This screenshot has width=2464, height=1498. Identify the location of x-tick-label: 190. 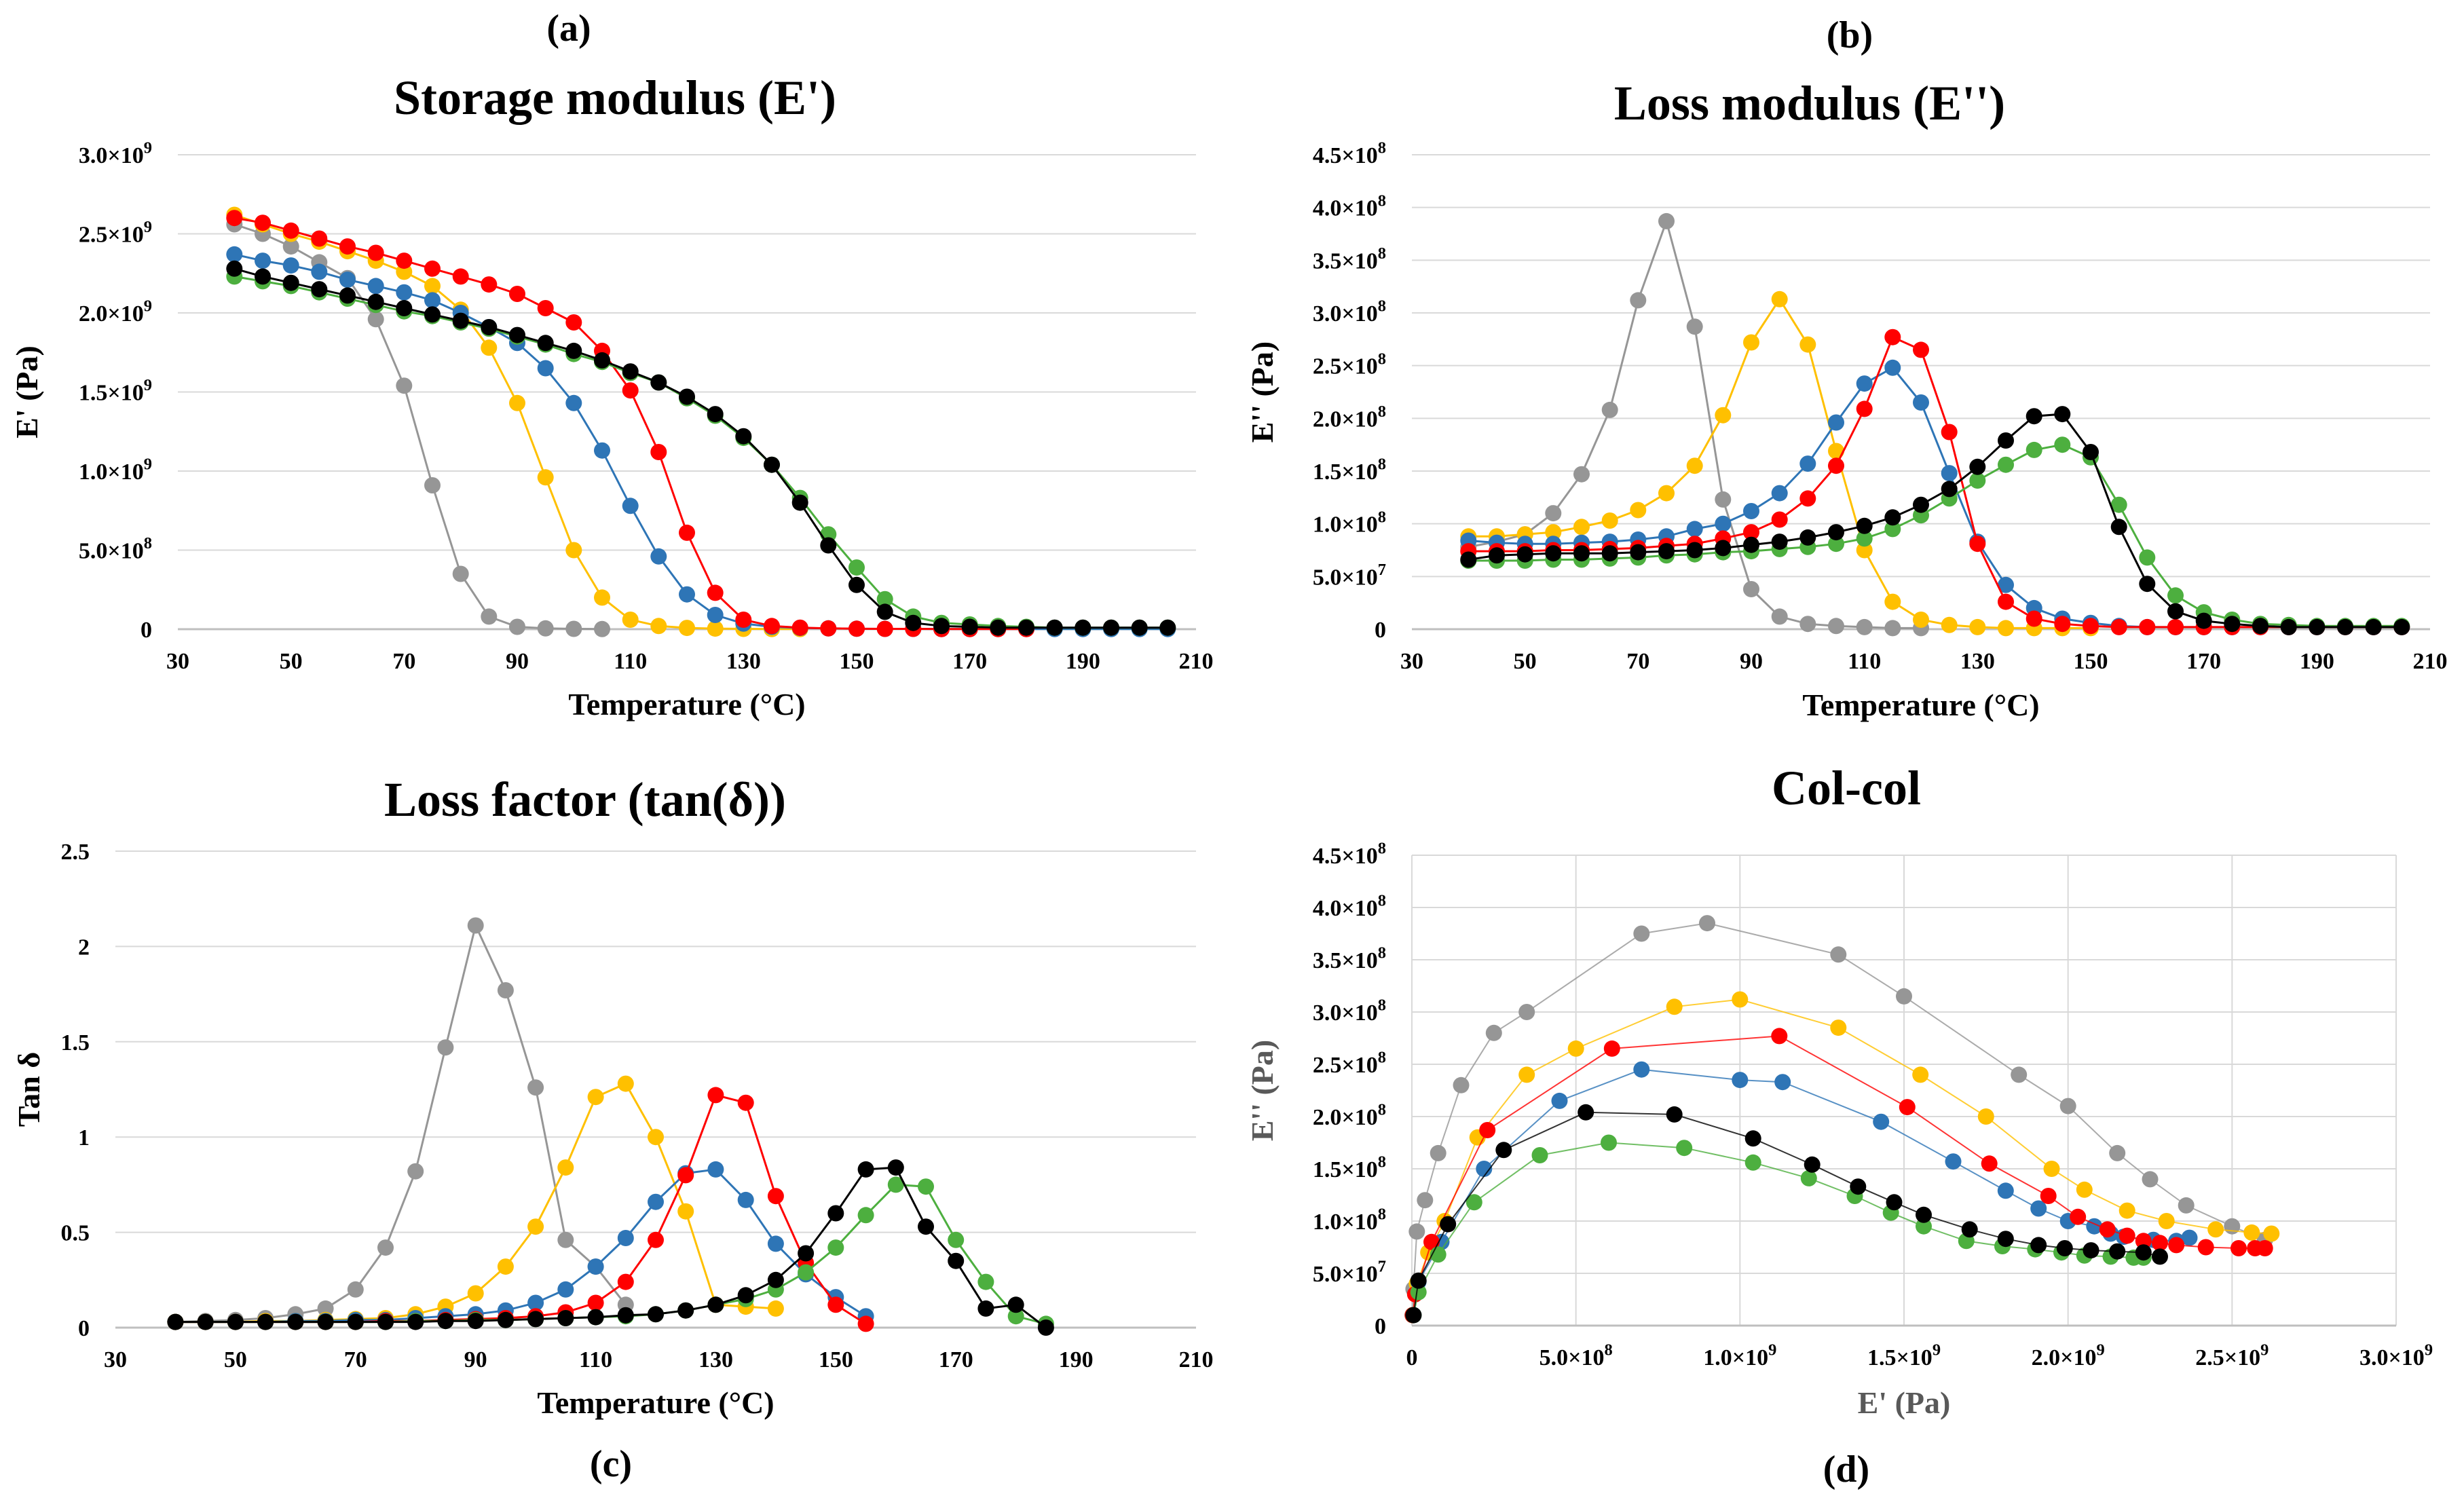
(1077, 1359).